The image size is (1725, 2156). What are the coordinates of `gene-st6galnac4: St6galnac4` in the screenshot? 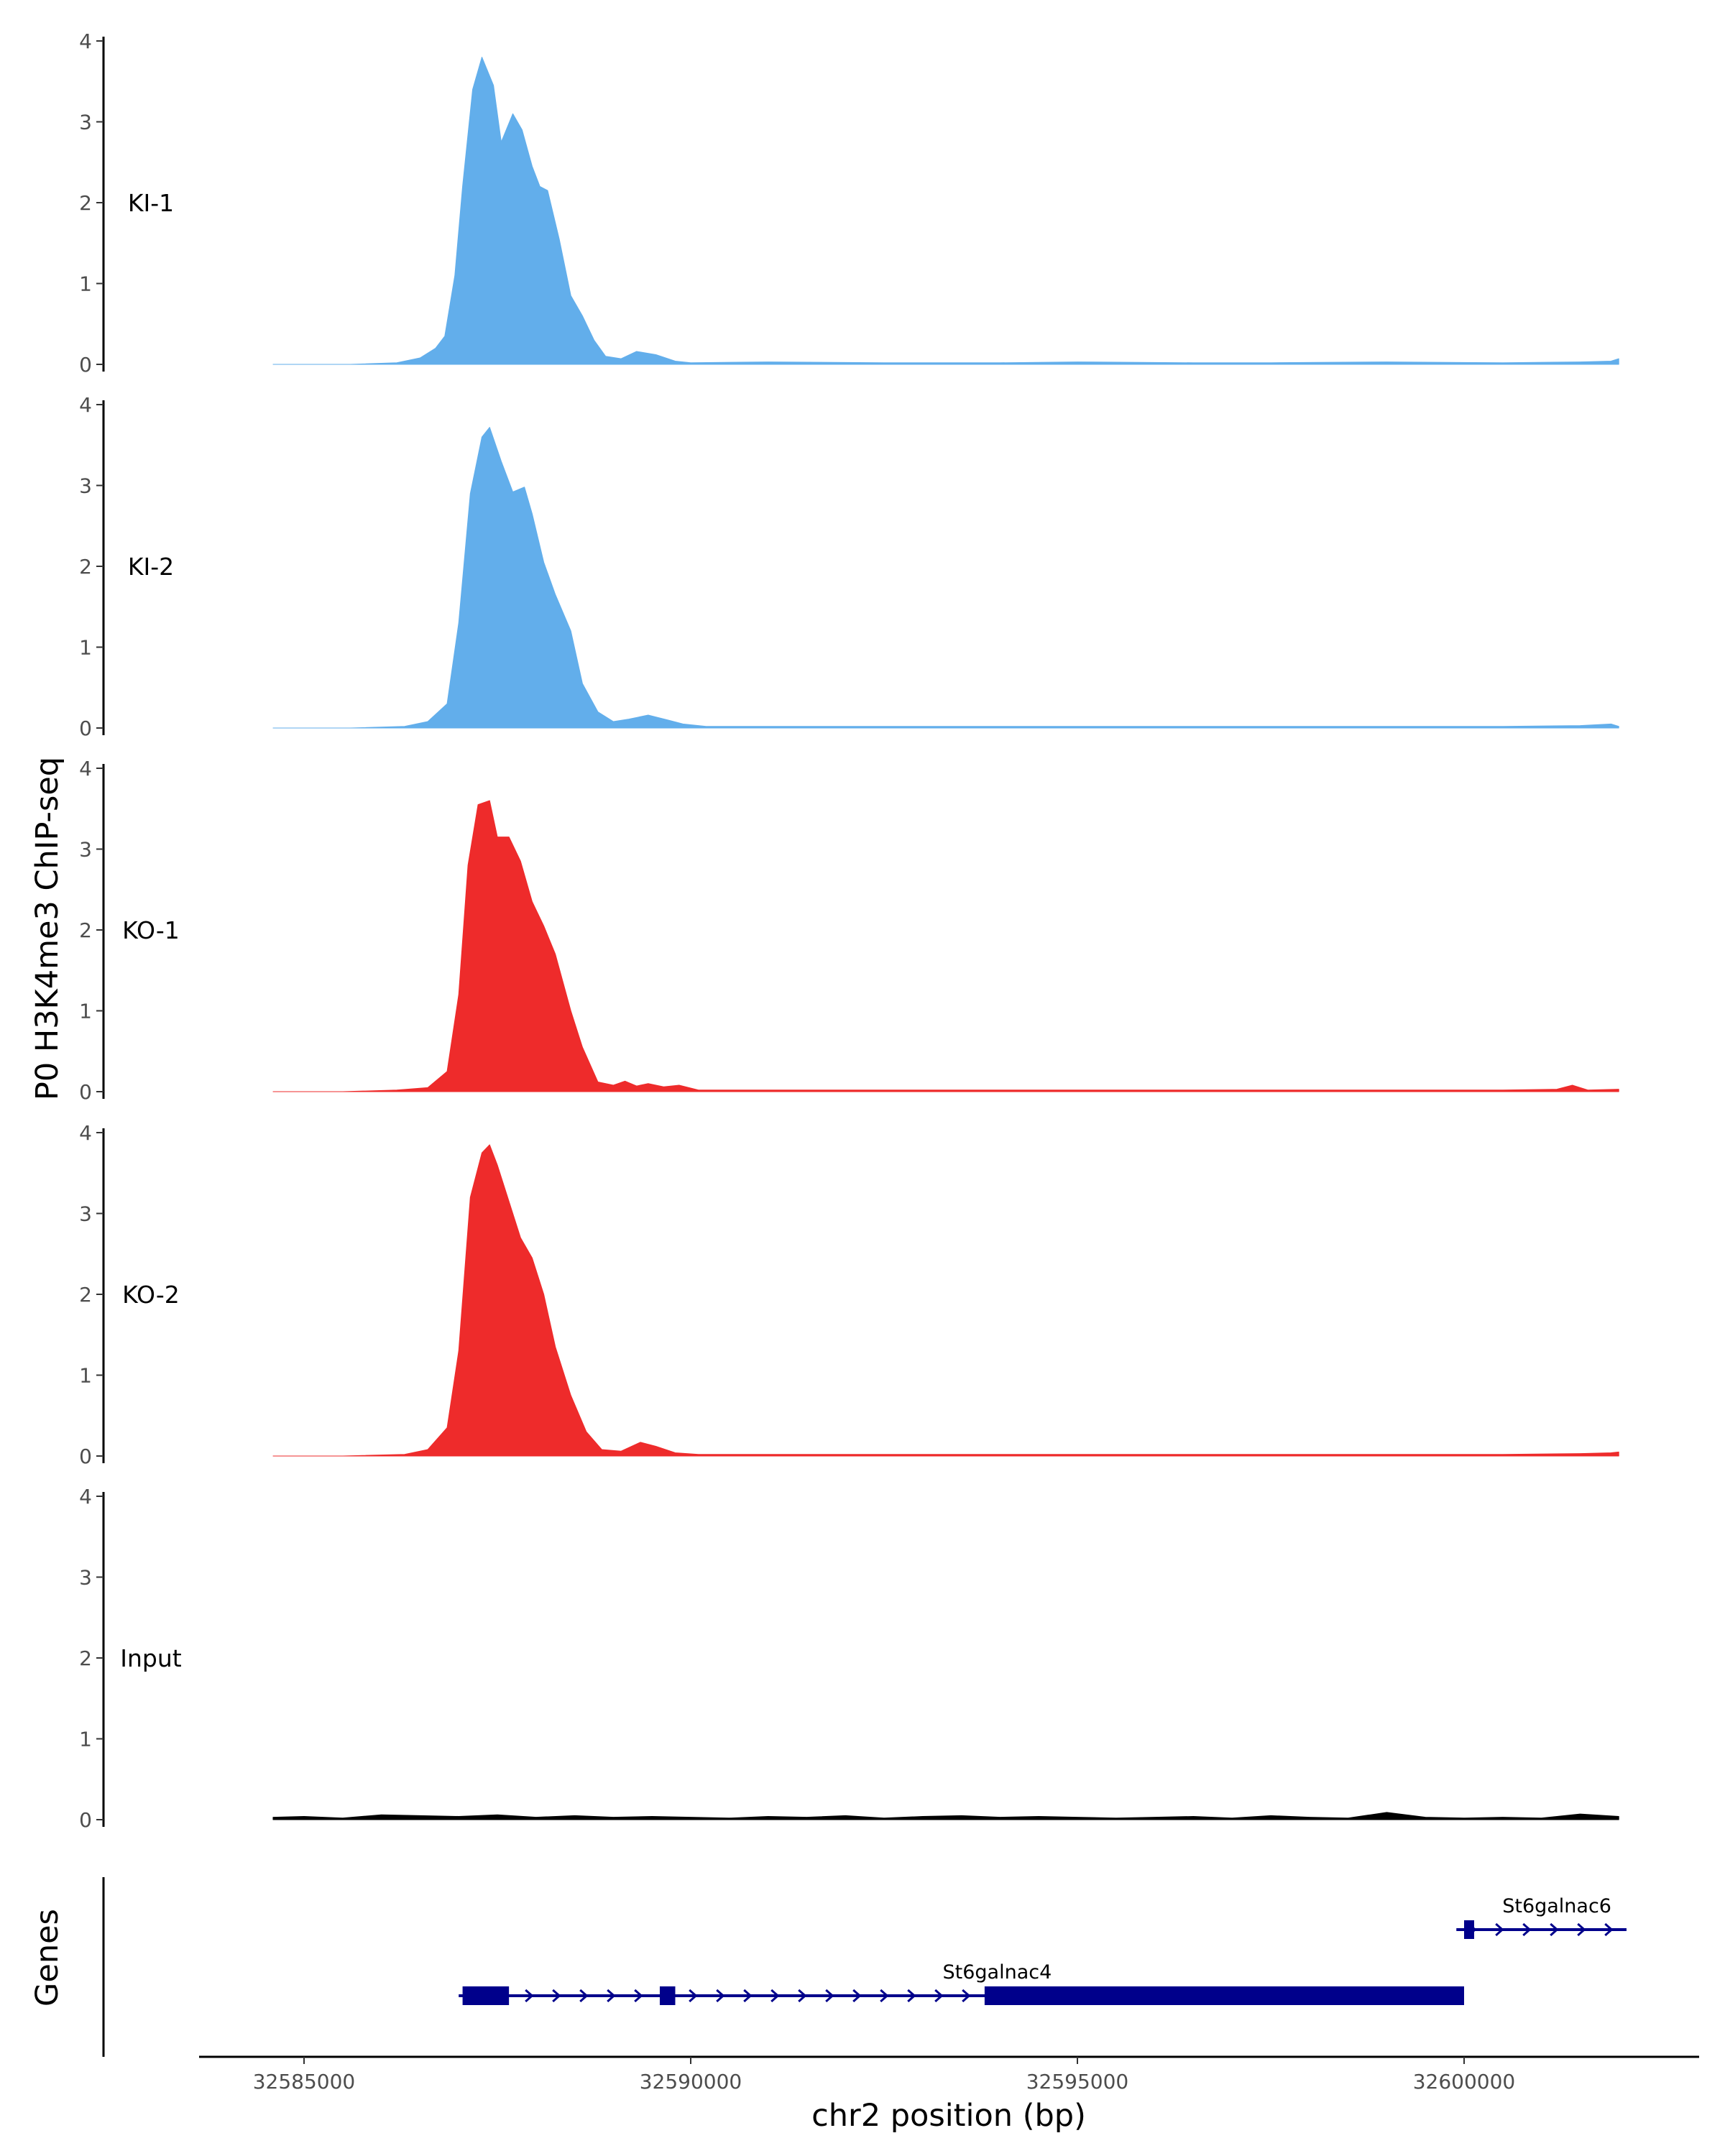 It's located at (961, 1983).